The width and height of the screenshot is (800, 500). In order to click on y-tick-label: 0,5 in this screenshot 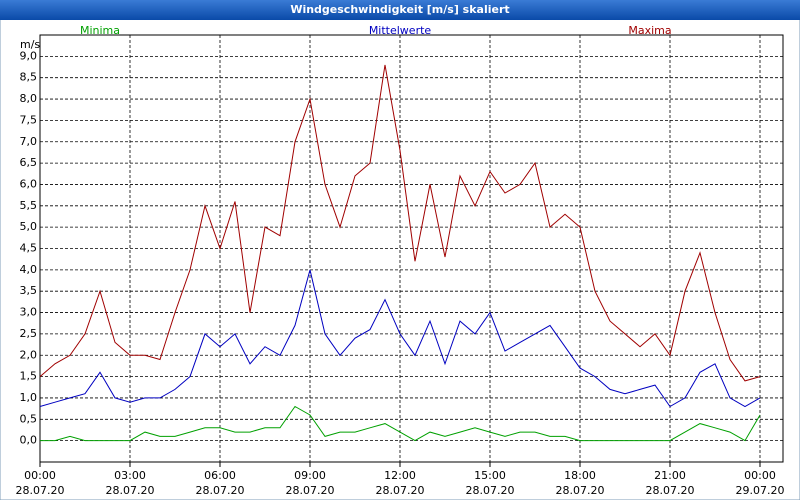, I will do `click(29, 418)`.